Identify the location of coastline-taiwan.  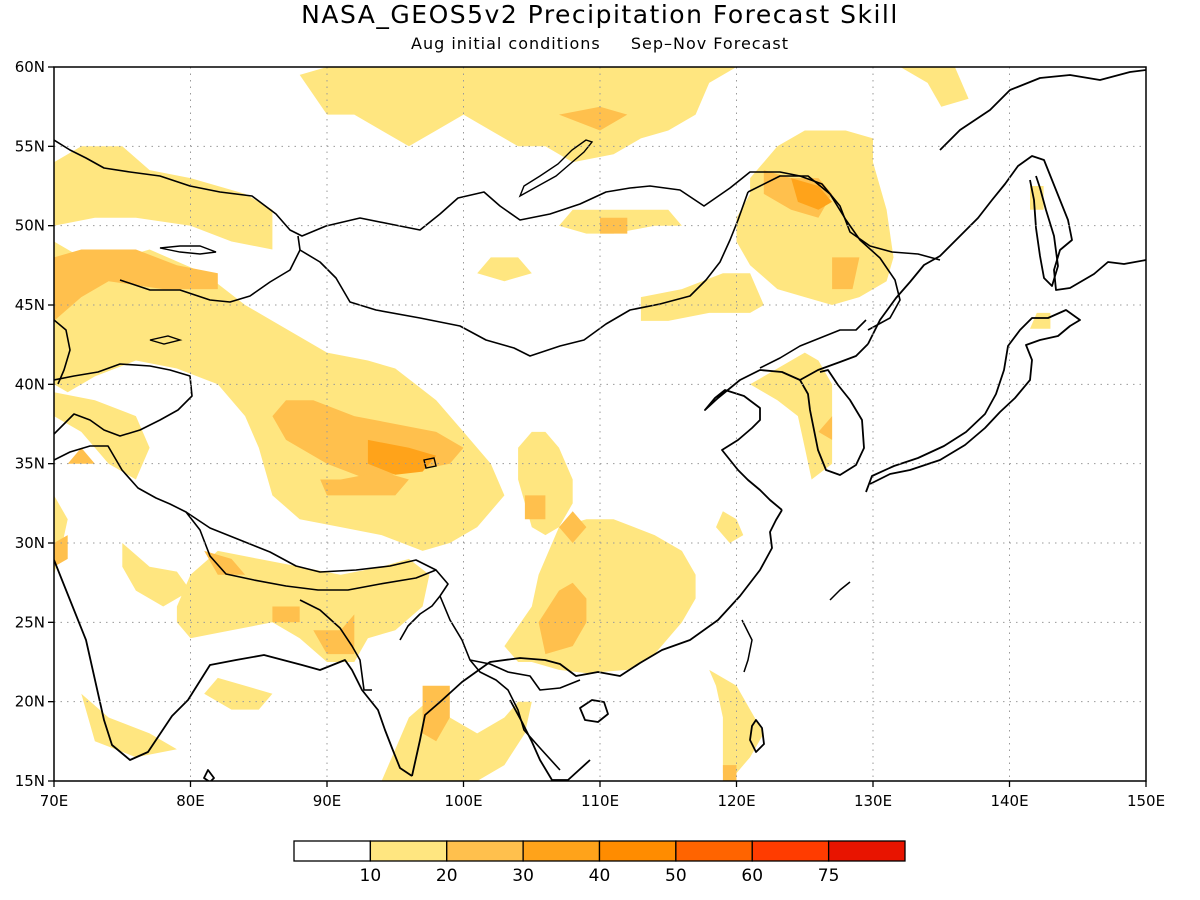
(757, 736).